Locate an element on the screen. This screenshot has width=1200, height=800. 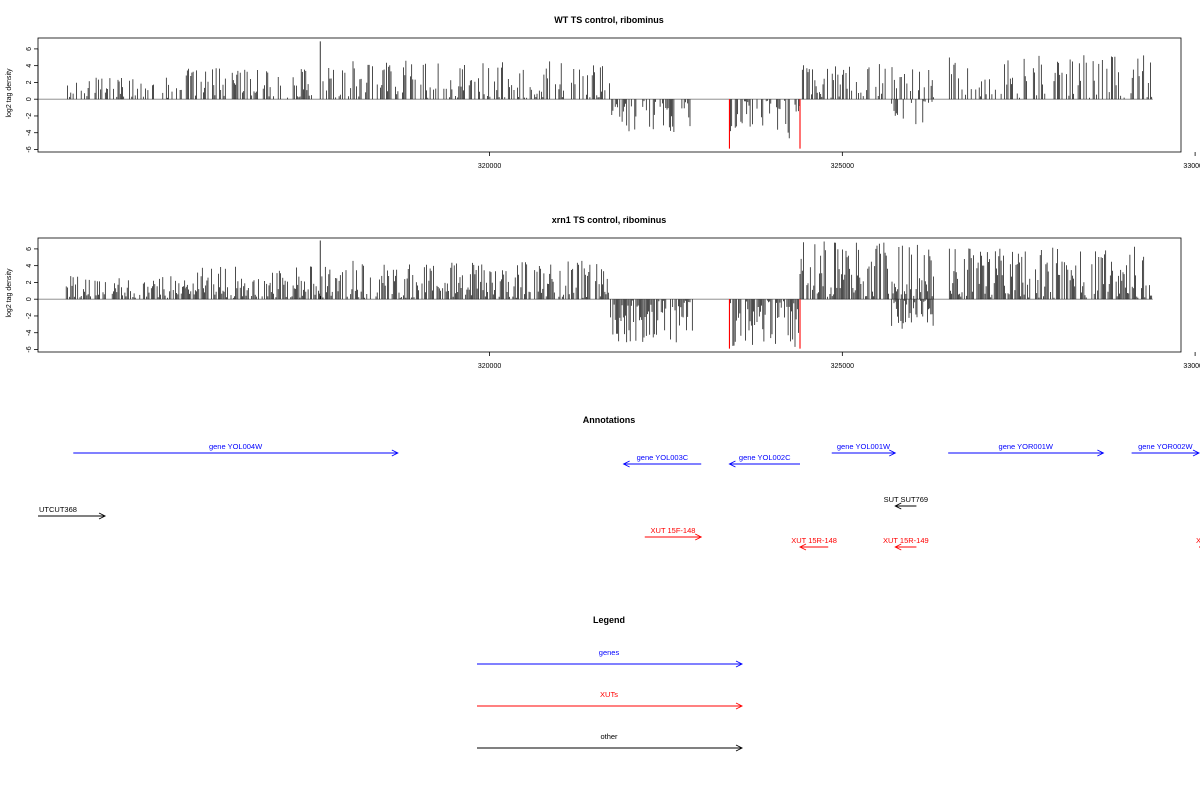
legend-title: Legend is located at coordinates (609, 620).